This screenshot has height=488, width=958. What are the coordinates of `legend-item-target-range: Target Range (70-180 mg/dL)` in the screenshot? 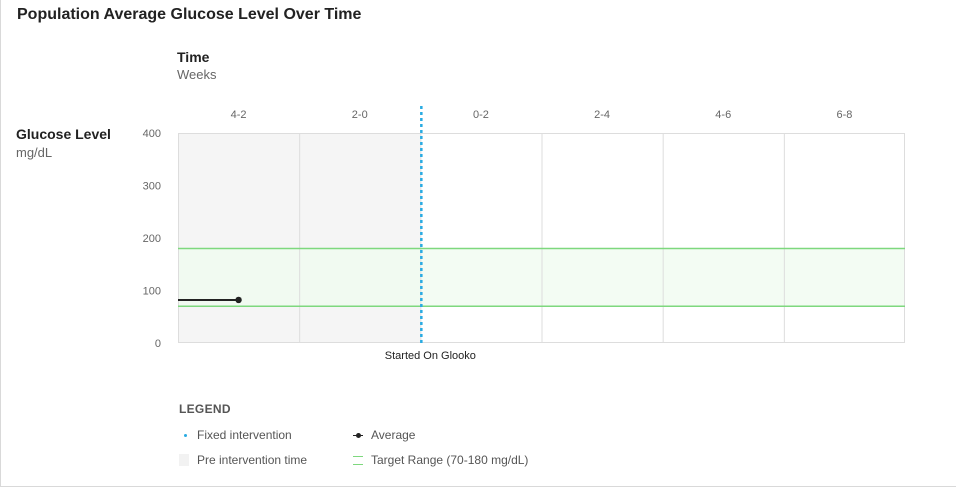 It's located at (440, 460).